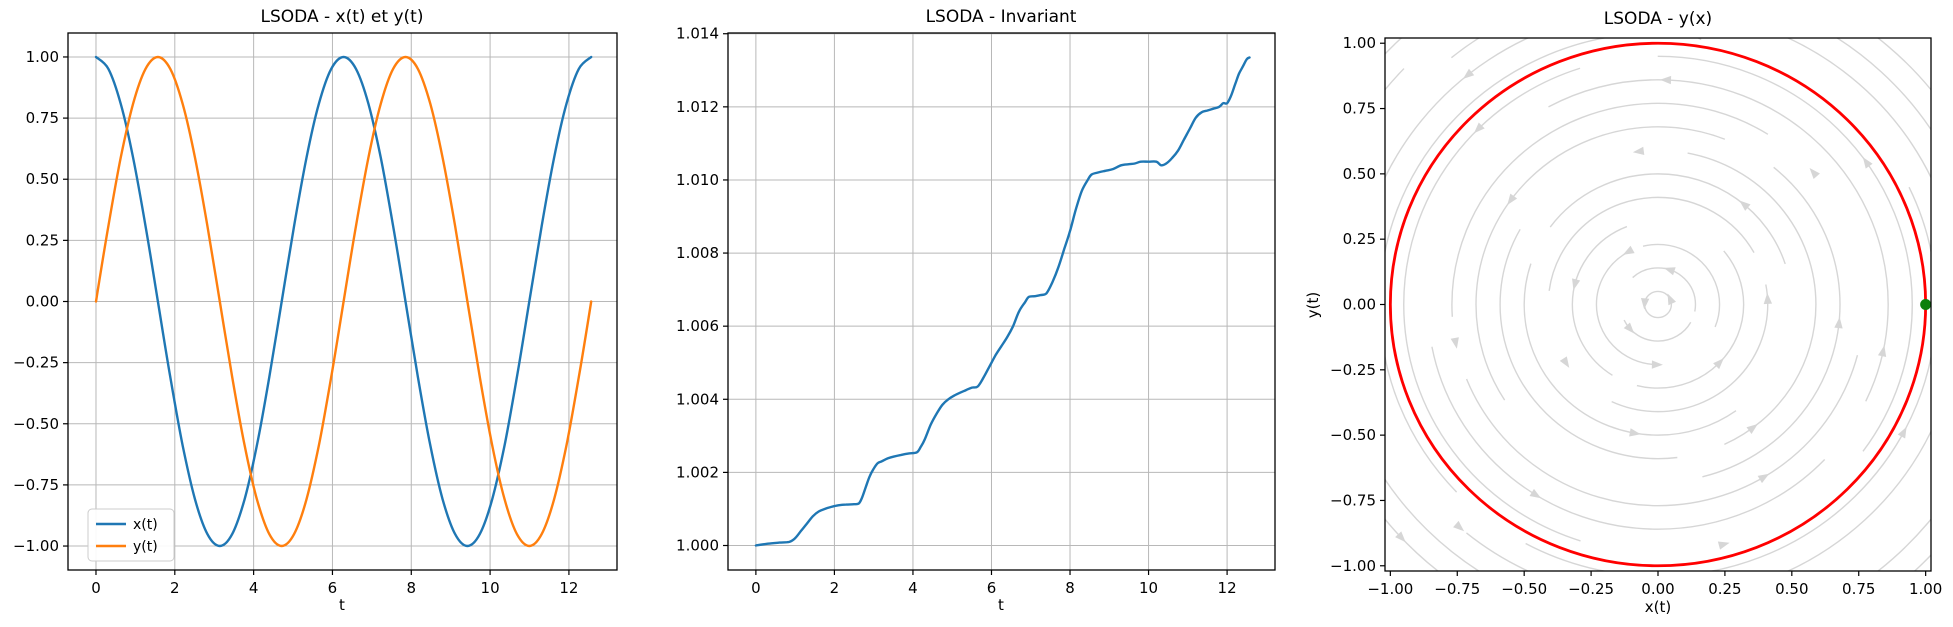 This screenshot has height=627, width=1953. What do you see at coordinates (1925, 304) in the screenshot?
I see `start-point-marker` at bounding box center [1925, 304].